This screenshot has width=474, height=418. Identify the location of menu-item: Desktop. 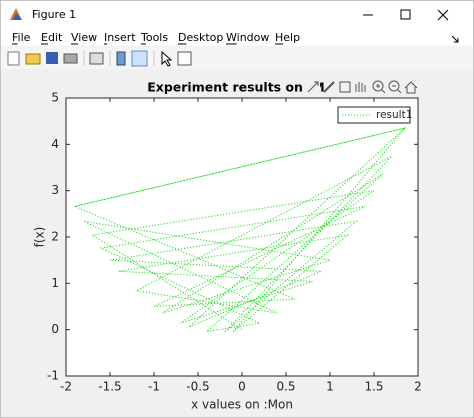
(200, 37).